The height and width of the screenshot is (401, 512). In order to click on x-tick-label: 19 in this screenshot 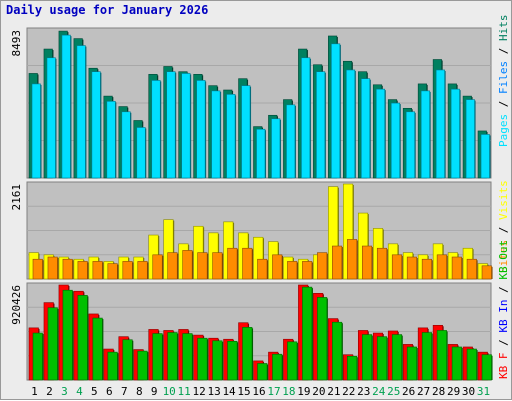, I will do `click(303, 391)`.